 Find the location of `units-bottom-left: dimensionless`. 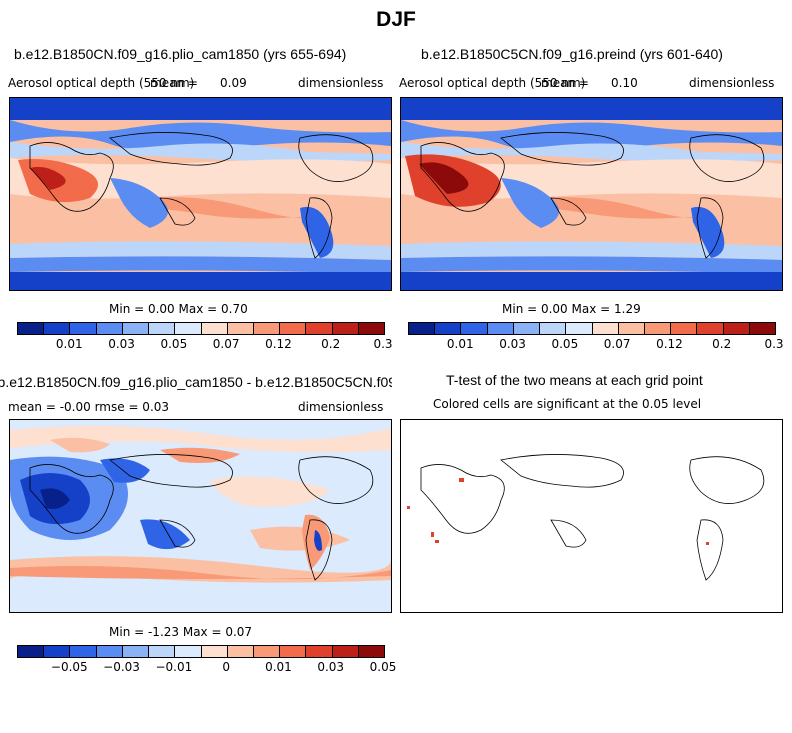

units-bottom-left: dimensionless is located at coordinates (341, 407).